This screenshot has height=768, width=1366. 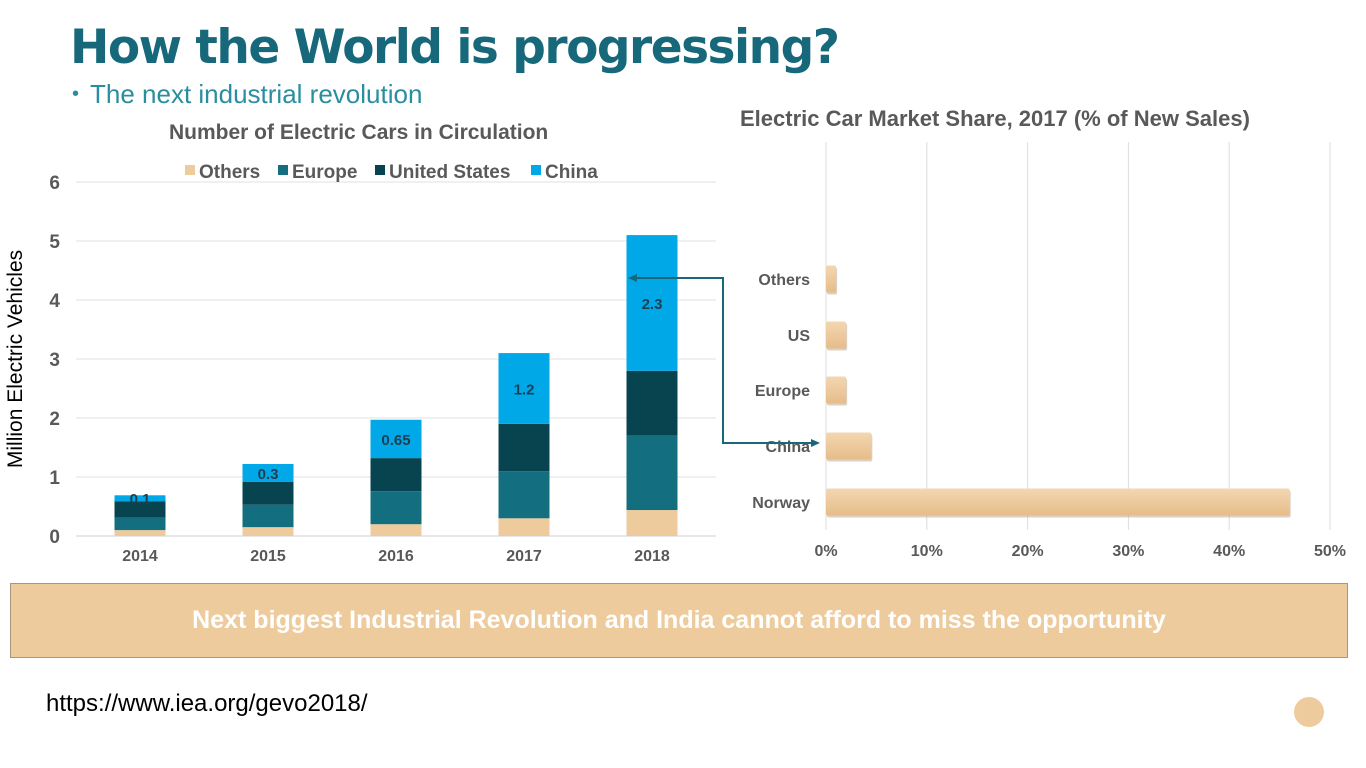 I want to click on slide-title: How the World is progressing?, so click(x=455, y=47).